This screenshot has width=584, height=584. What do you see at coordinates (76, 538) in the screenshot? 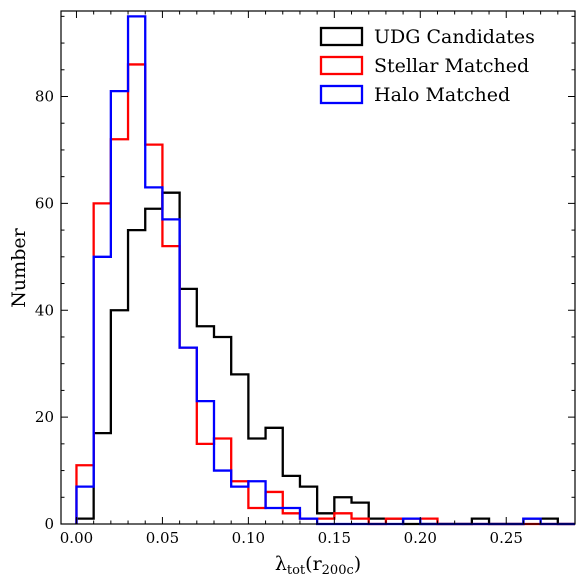
I see `x-tick-label: 0.00` at bounding box center [76, 538].